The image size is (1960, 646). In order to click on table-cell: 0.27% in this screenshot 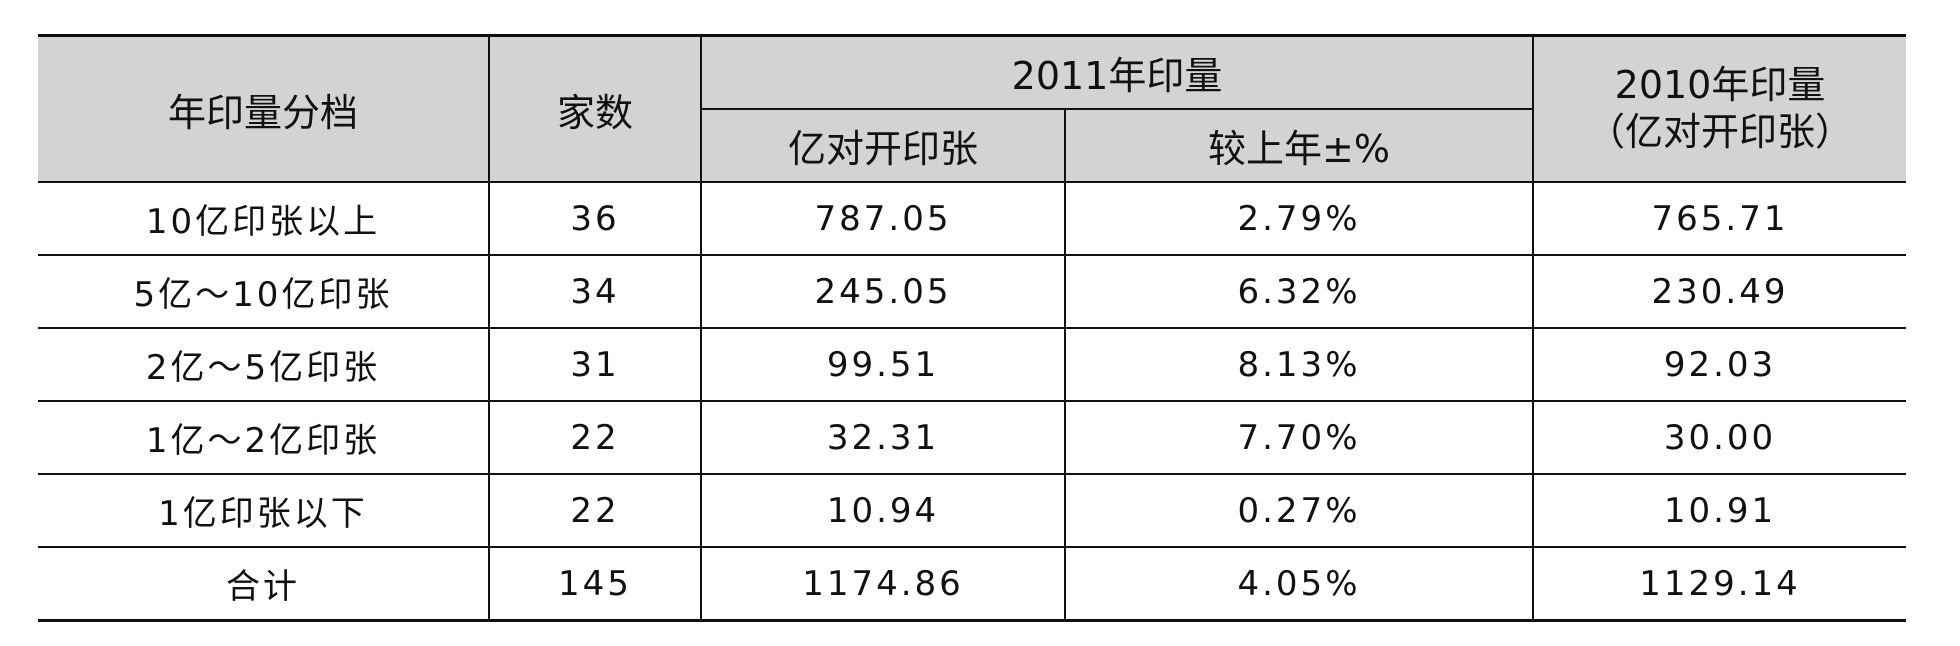, I will do `click(1299, 511)`.